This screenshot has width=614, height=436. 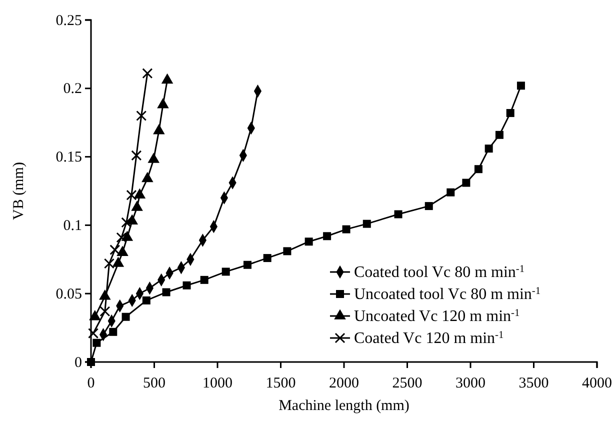 I want to click on y-axis-title: VB (mm), so click(x=19, y=191).